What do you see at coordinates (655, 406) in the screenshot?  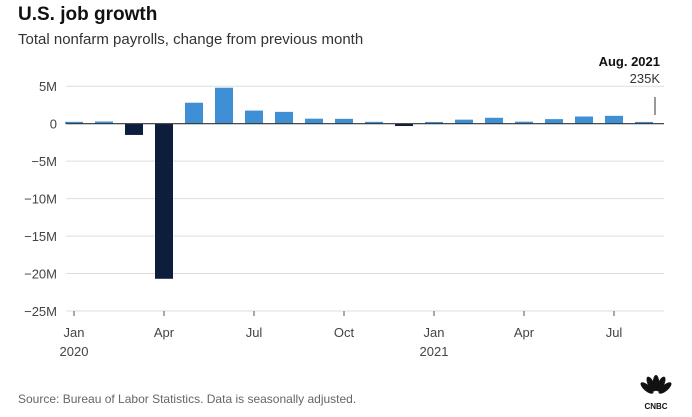 I see `logo-wordmark: CNBC` at bounding box center [655, 406].